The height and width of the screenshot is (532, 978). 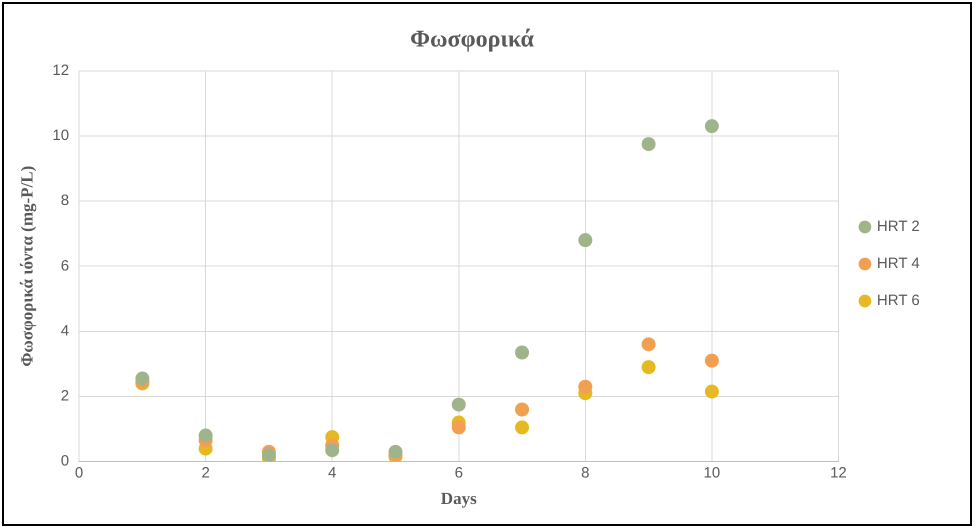 What do you see at coordinates (459, 498) in the screenshot?
I see `x-axis-title: Days` at bounding box center [459, 498].